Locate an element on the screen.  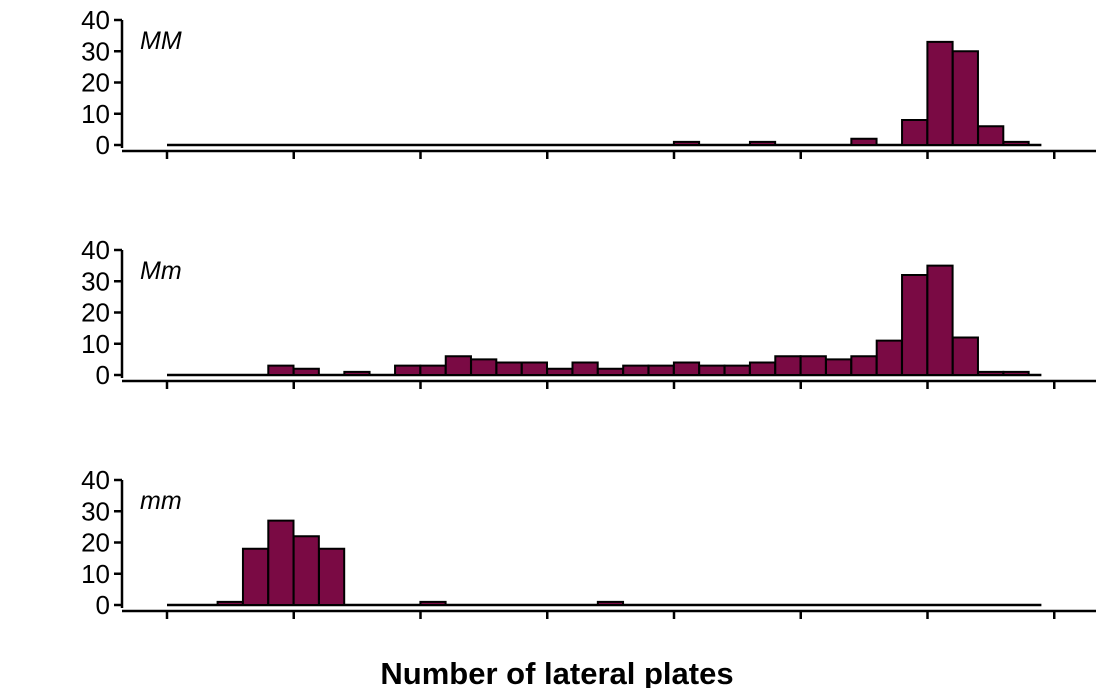
x-axis-title: Number of lateral plates is located at coordinates (556, 672).